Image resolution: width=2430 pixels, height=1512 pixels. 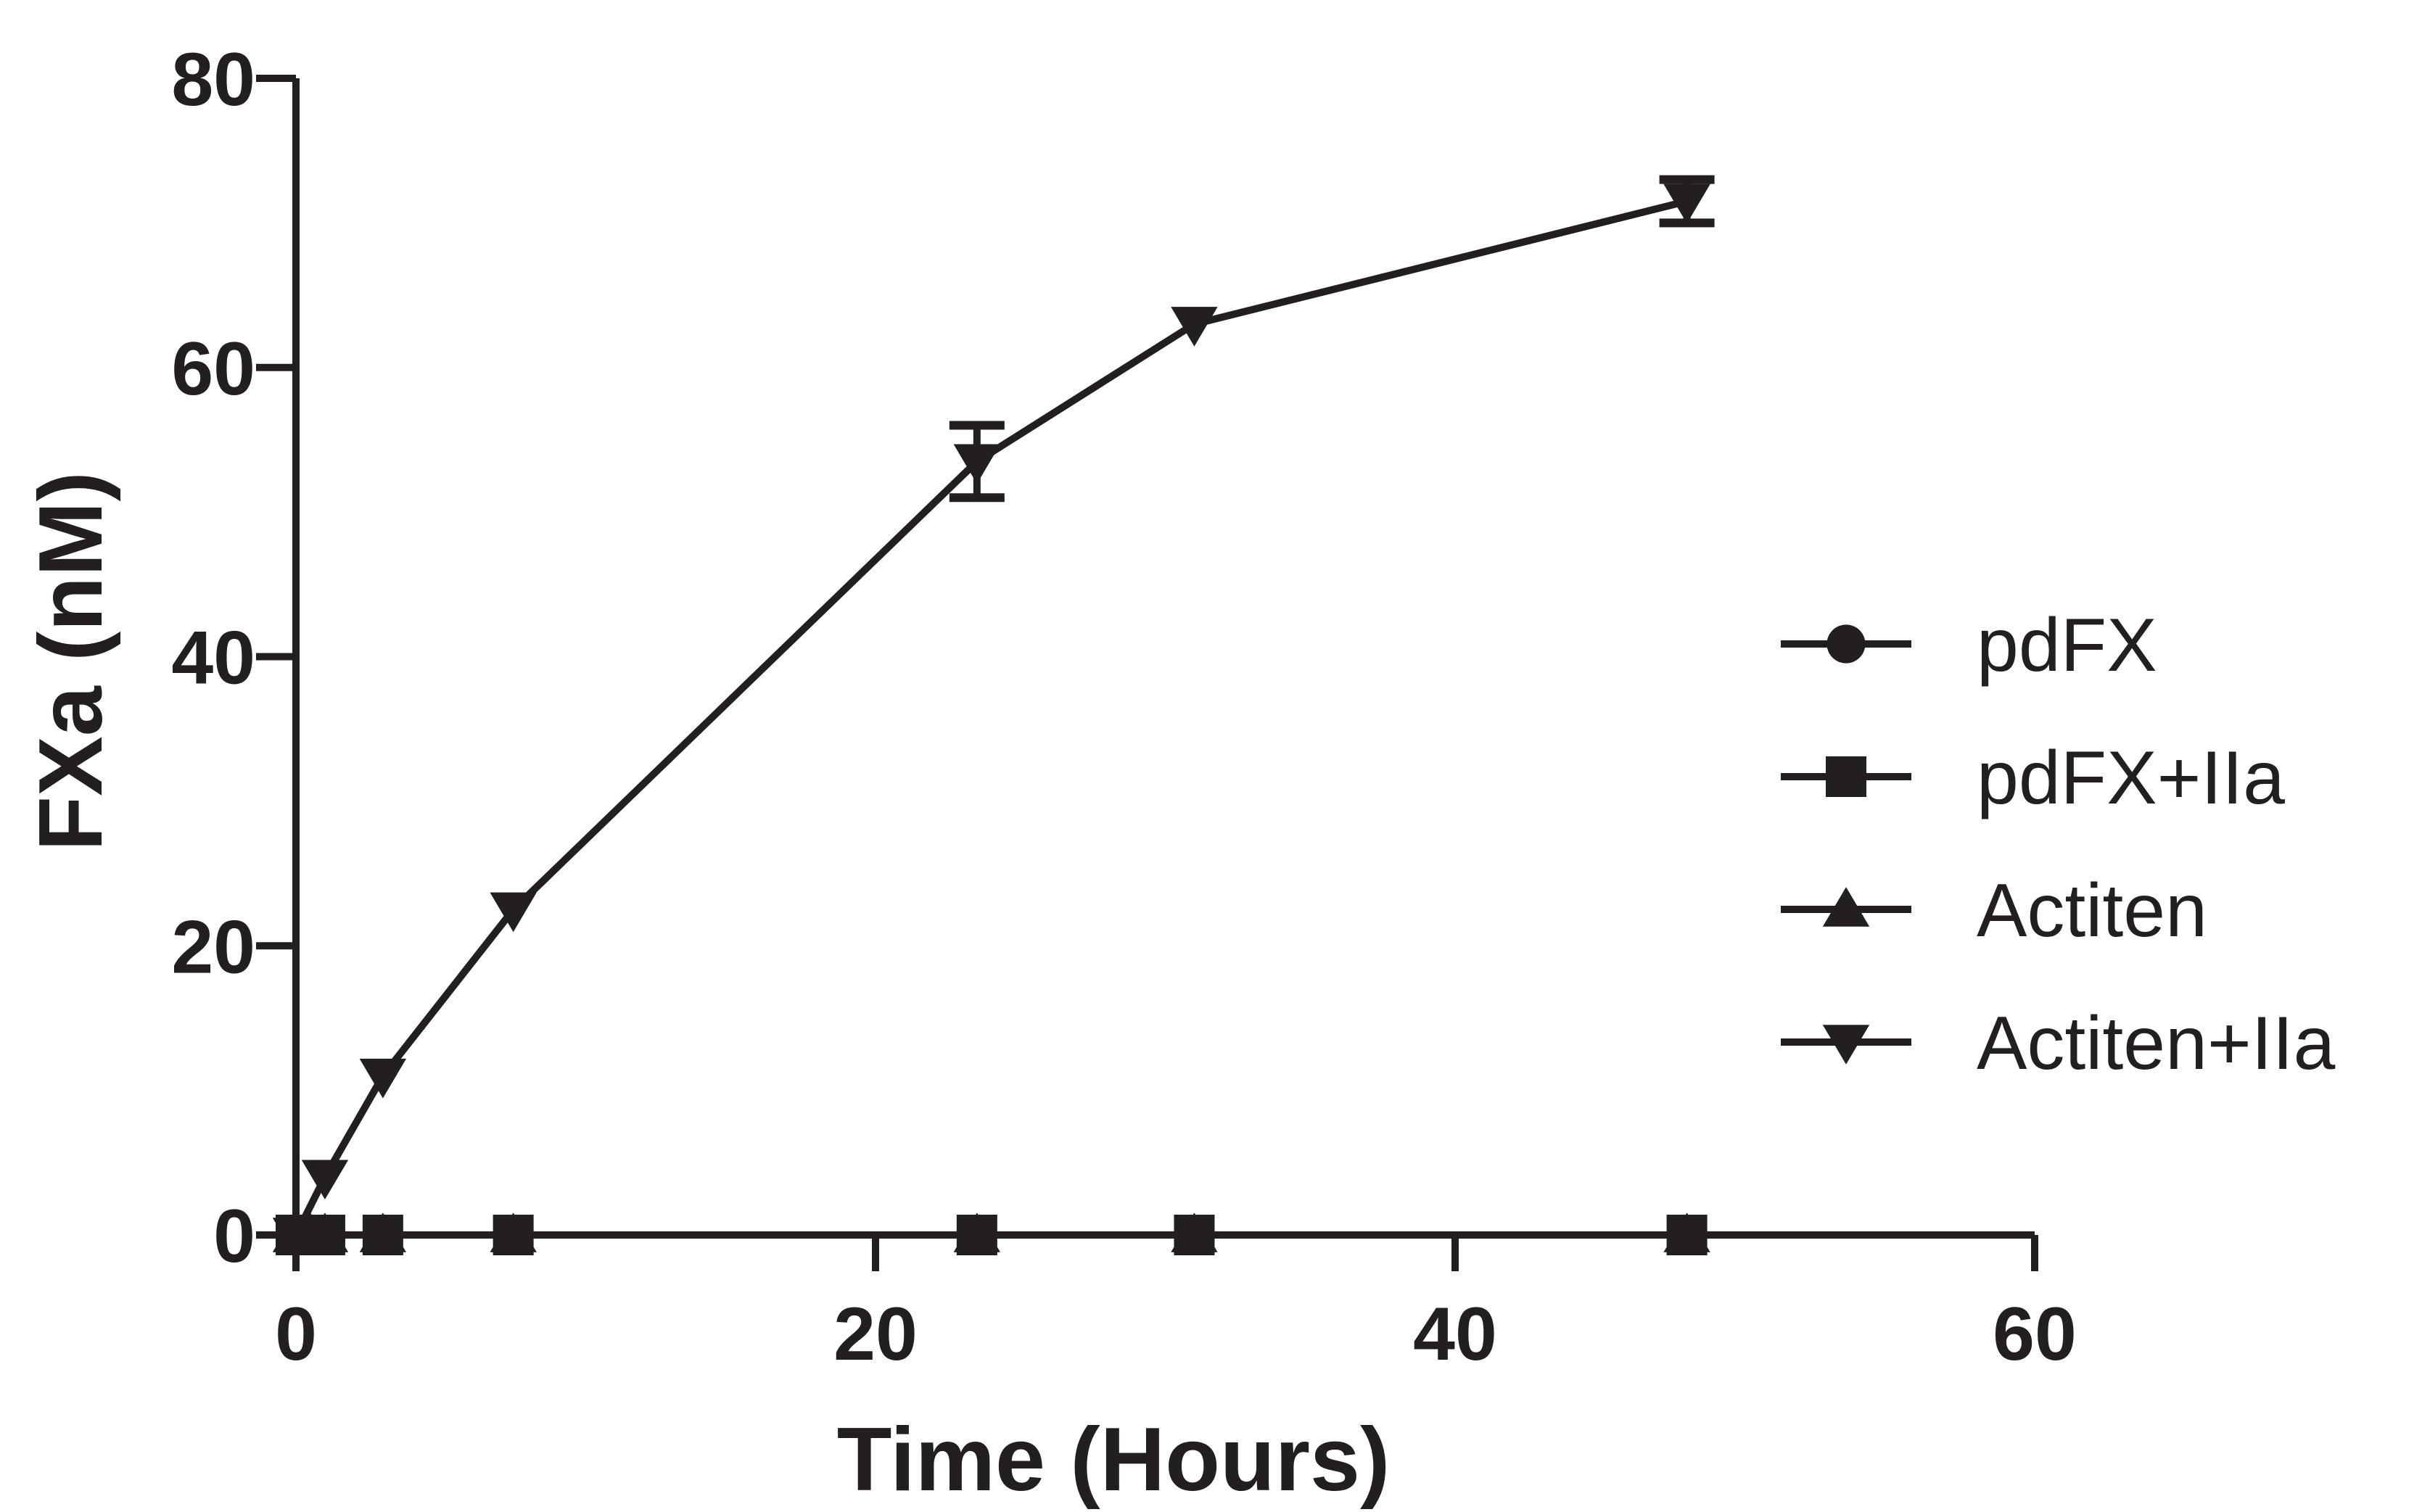 I want to click on y-tick-label: 40, so click(x=213, y=658).